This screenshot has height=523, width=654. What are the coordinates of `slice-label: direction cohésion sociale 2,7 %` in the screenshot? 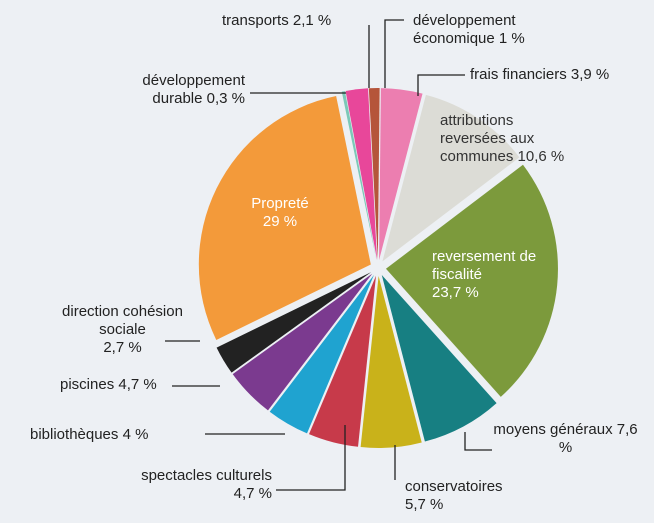 It's located at (122, 330).